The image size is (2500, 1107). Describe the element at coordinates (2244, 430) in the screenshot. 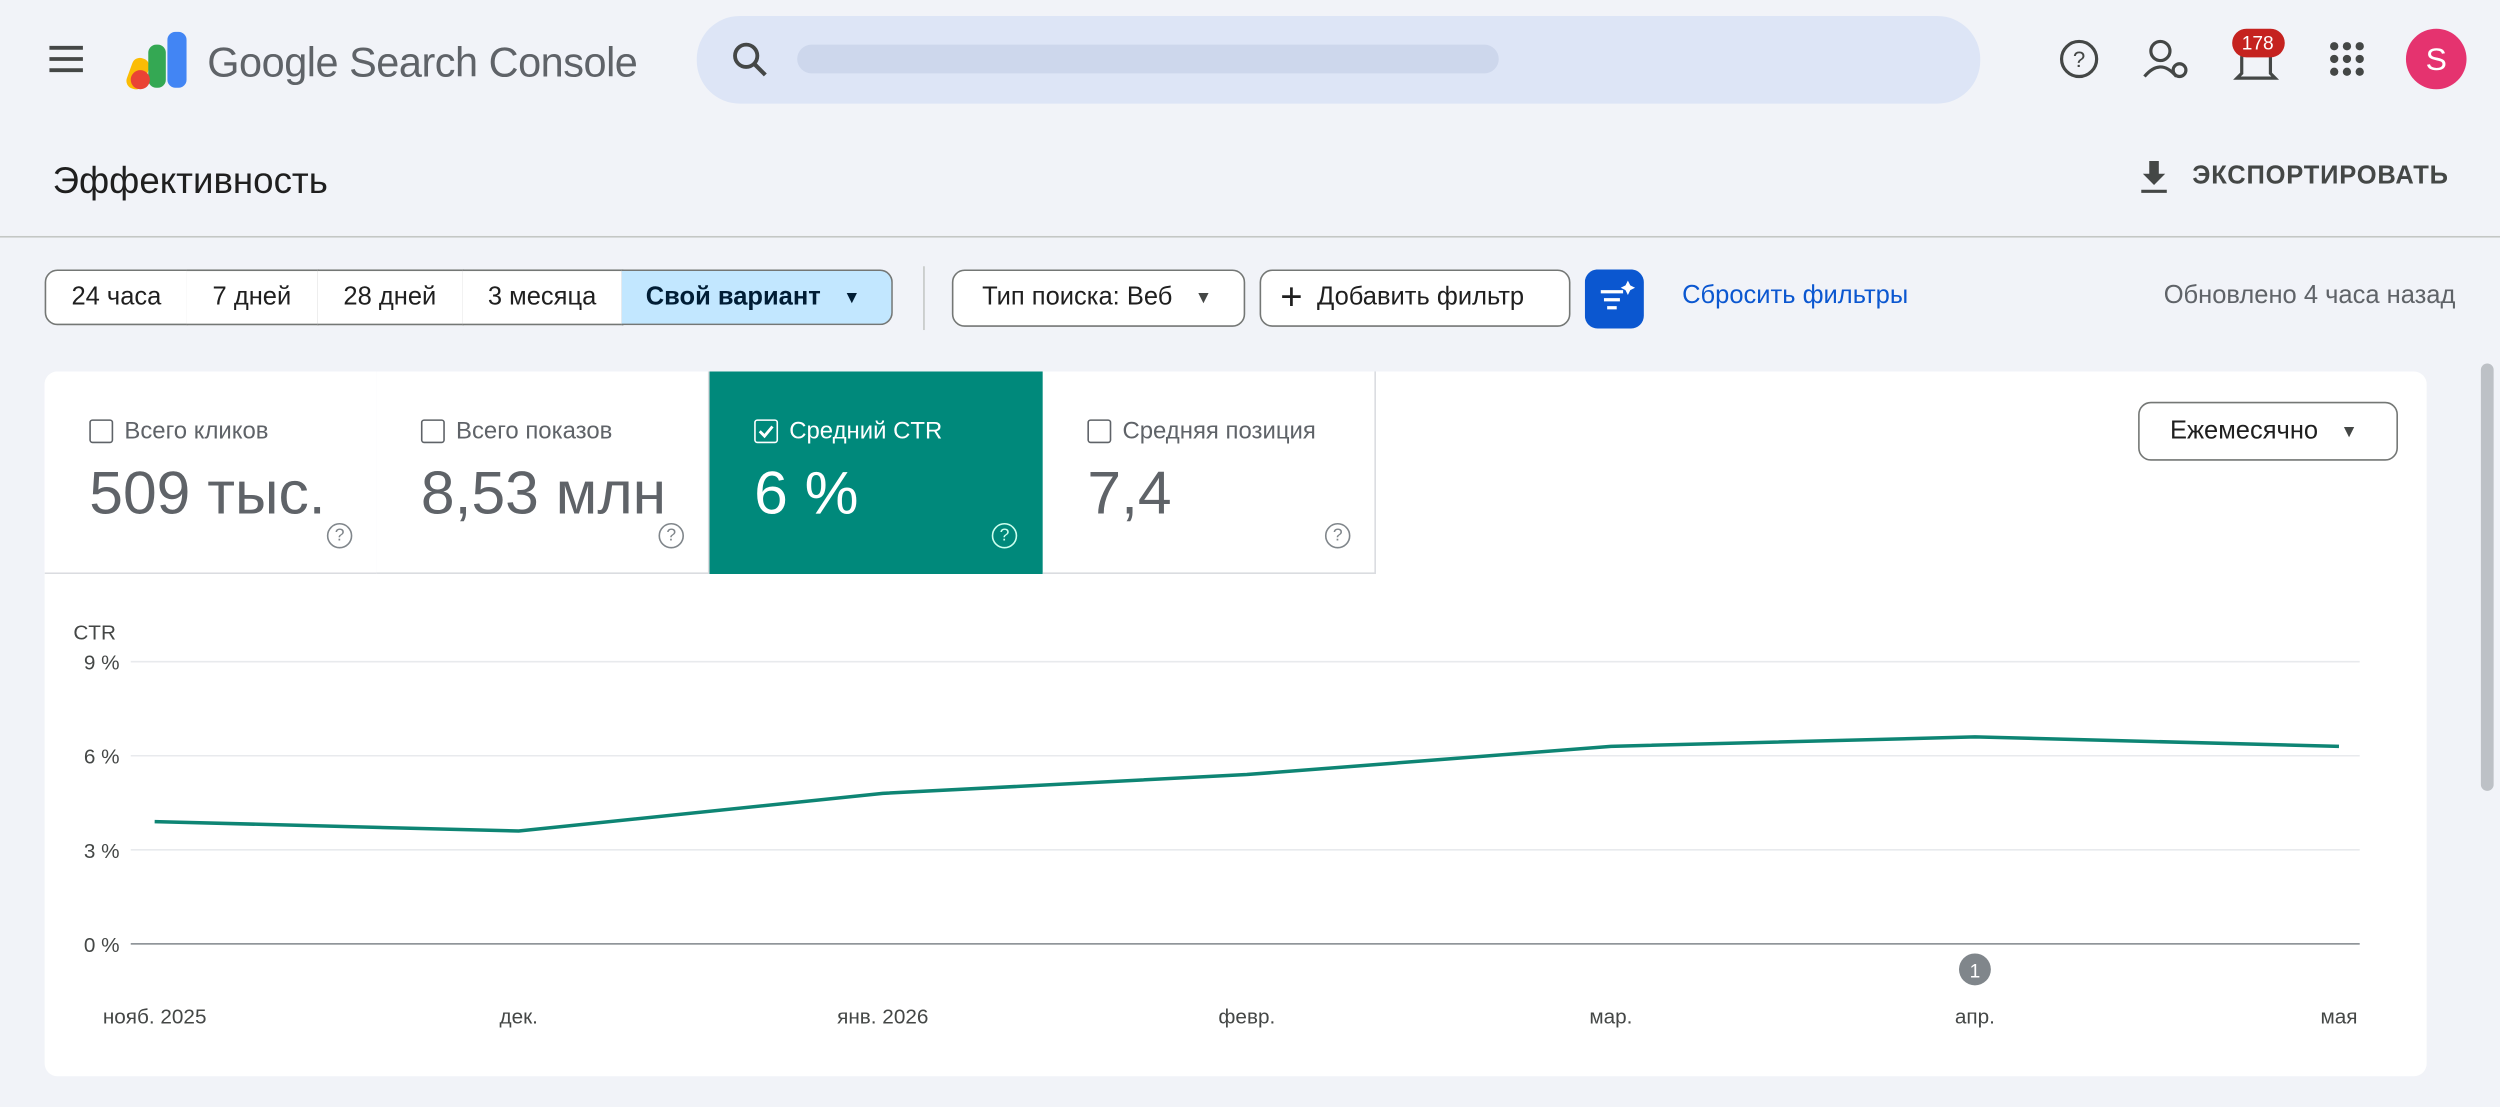

I see `granularity: Ежемесячно` at that location.